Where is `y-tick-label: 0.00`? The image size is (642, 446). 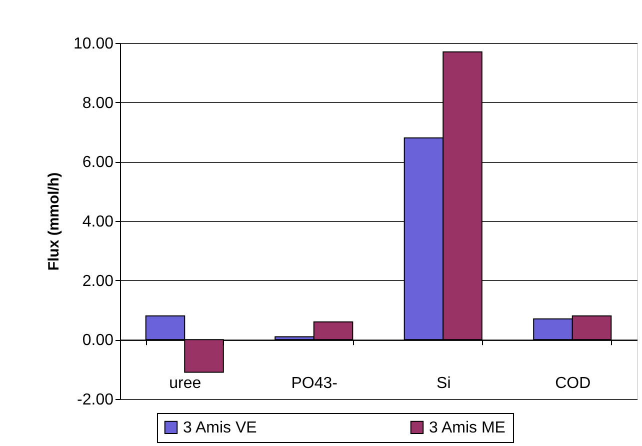
y-tick-label: 0.00 is located at coordinates (98, 341).